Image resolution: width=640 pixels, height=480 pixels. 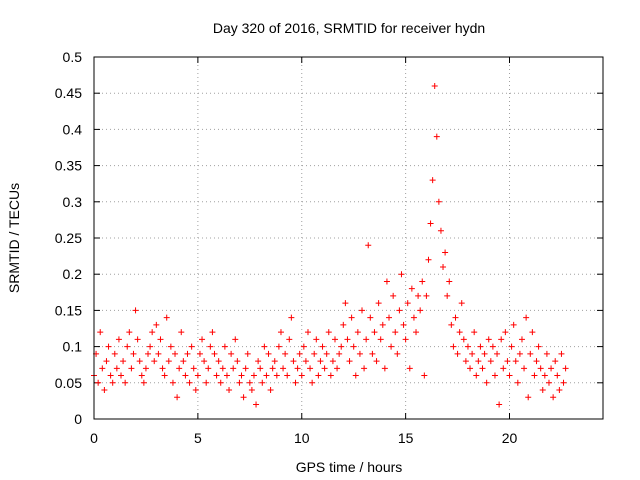 What do you see at coordinates (78, 419) in the screenshot?
I see `y-tick-label: 0` at bounding box center [78, 419].